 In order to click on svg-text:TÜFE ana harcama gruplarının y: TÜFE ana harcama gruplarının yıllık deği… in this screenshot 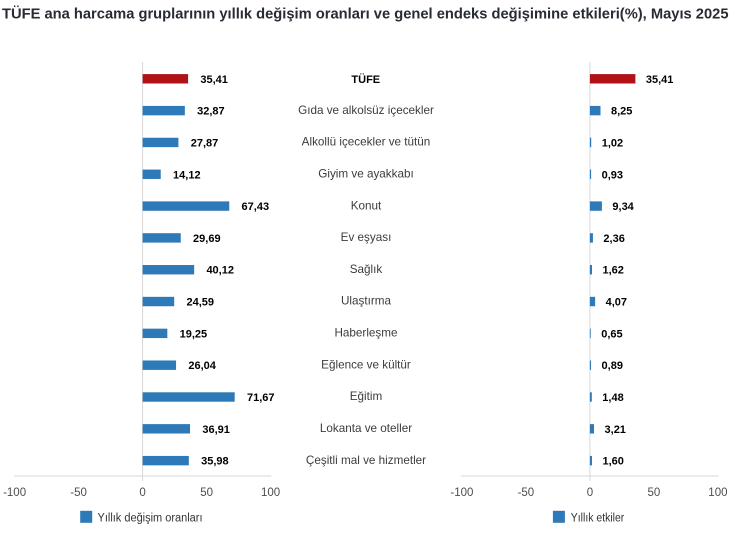, I will do `click(365, 14)`.